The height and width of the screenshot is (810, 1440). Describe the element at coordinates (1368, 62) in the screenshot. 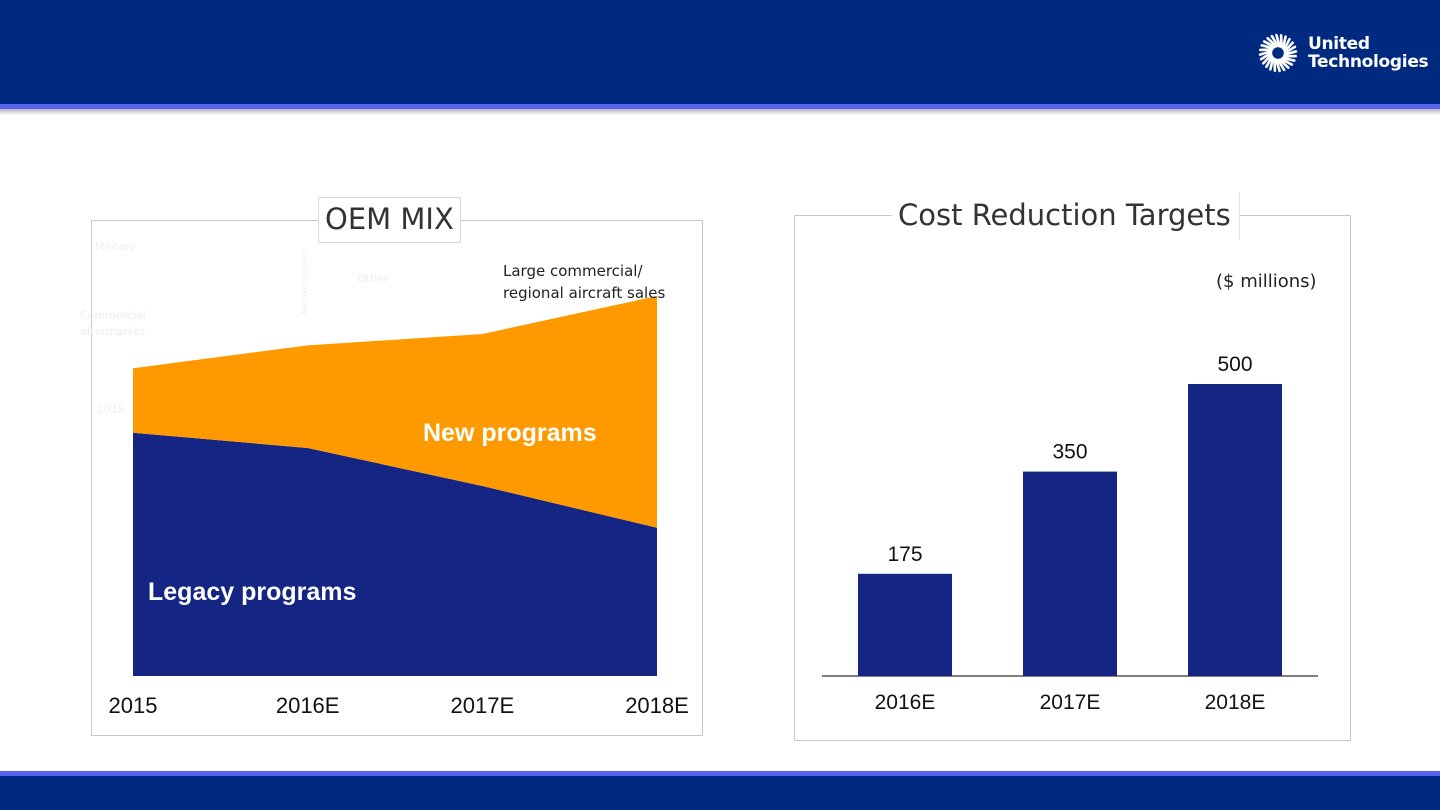

I see `logo-line-2: Technologies` at that location.